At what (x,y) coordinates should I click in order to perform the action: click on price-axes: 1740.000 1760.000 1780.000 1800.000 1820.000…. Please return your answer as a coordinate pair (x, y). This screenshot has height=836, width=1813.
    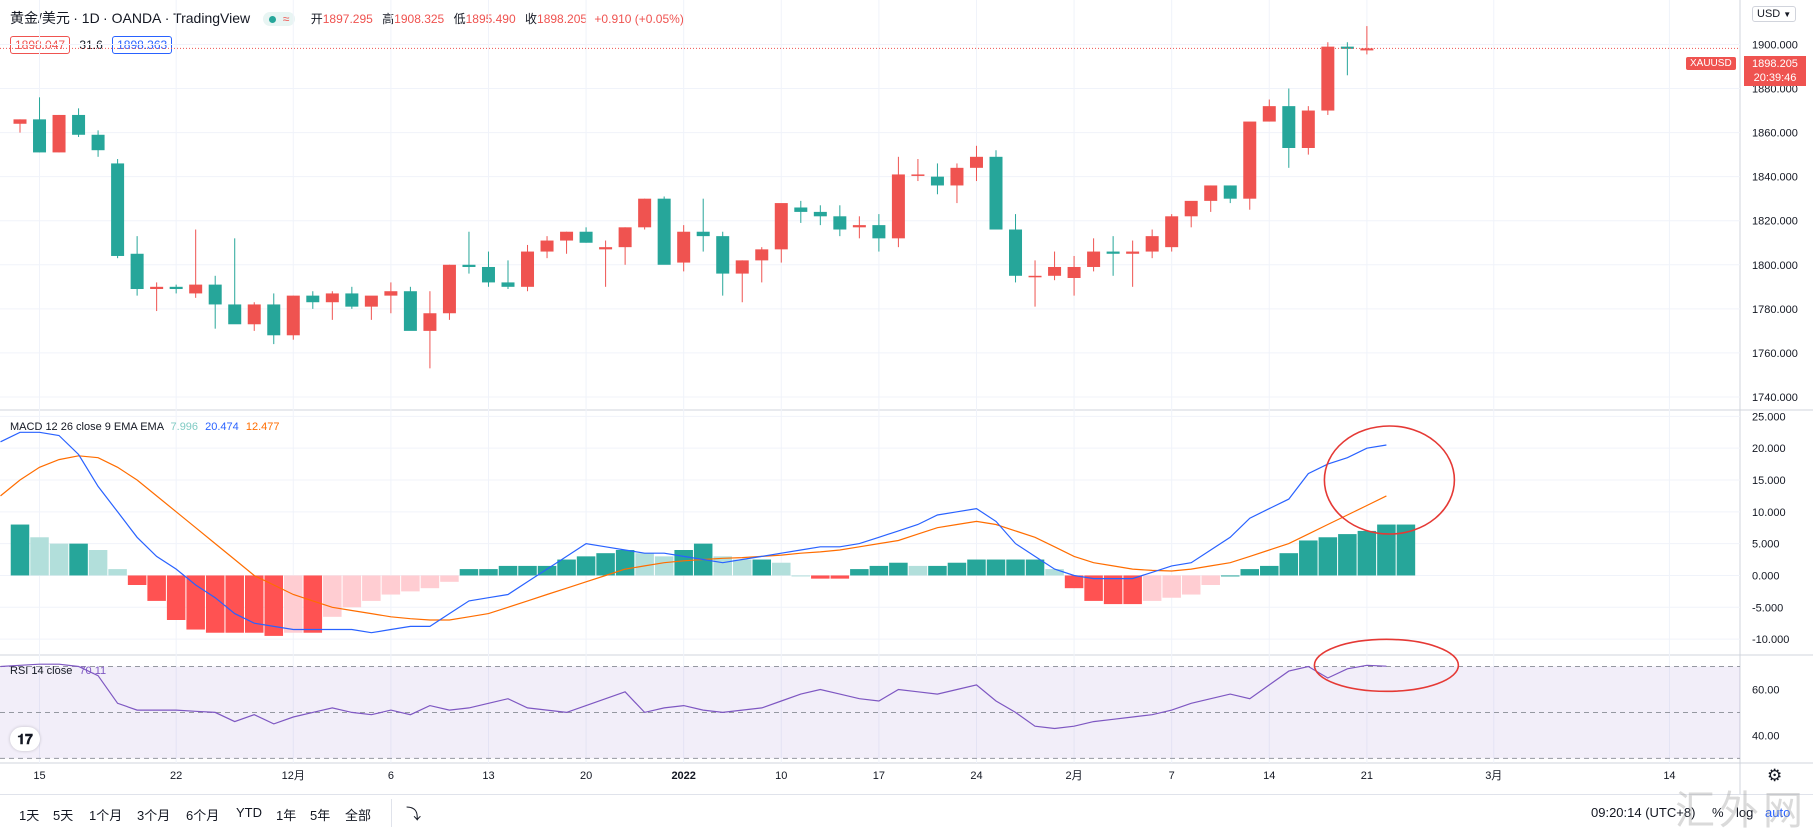
    Looking at the image, I should click on (1775, 390).